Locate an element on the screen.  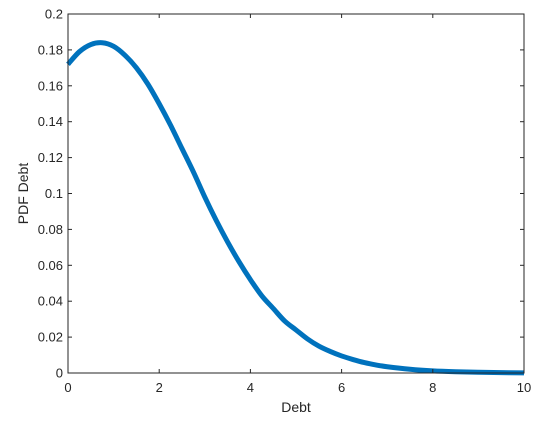
y-tick-label: 0.02 is located at coordinates (50, 337).